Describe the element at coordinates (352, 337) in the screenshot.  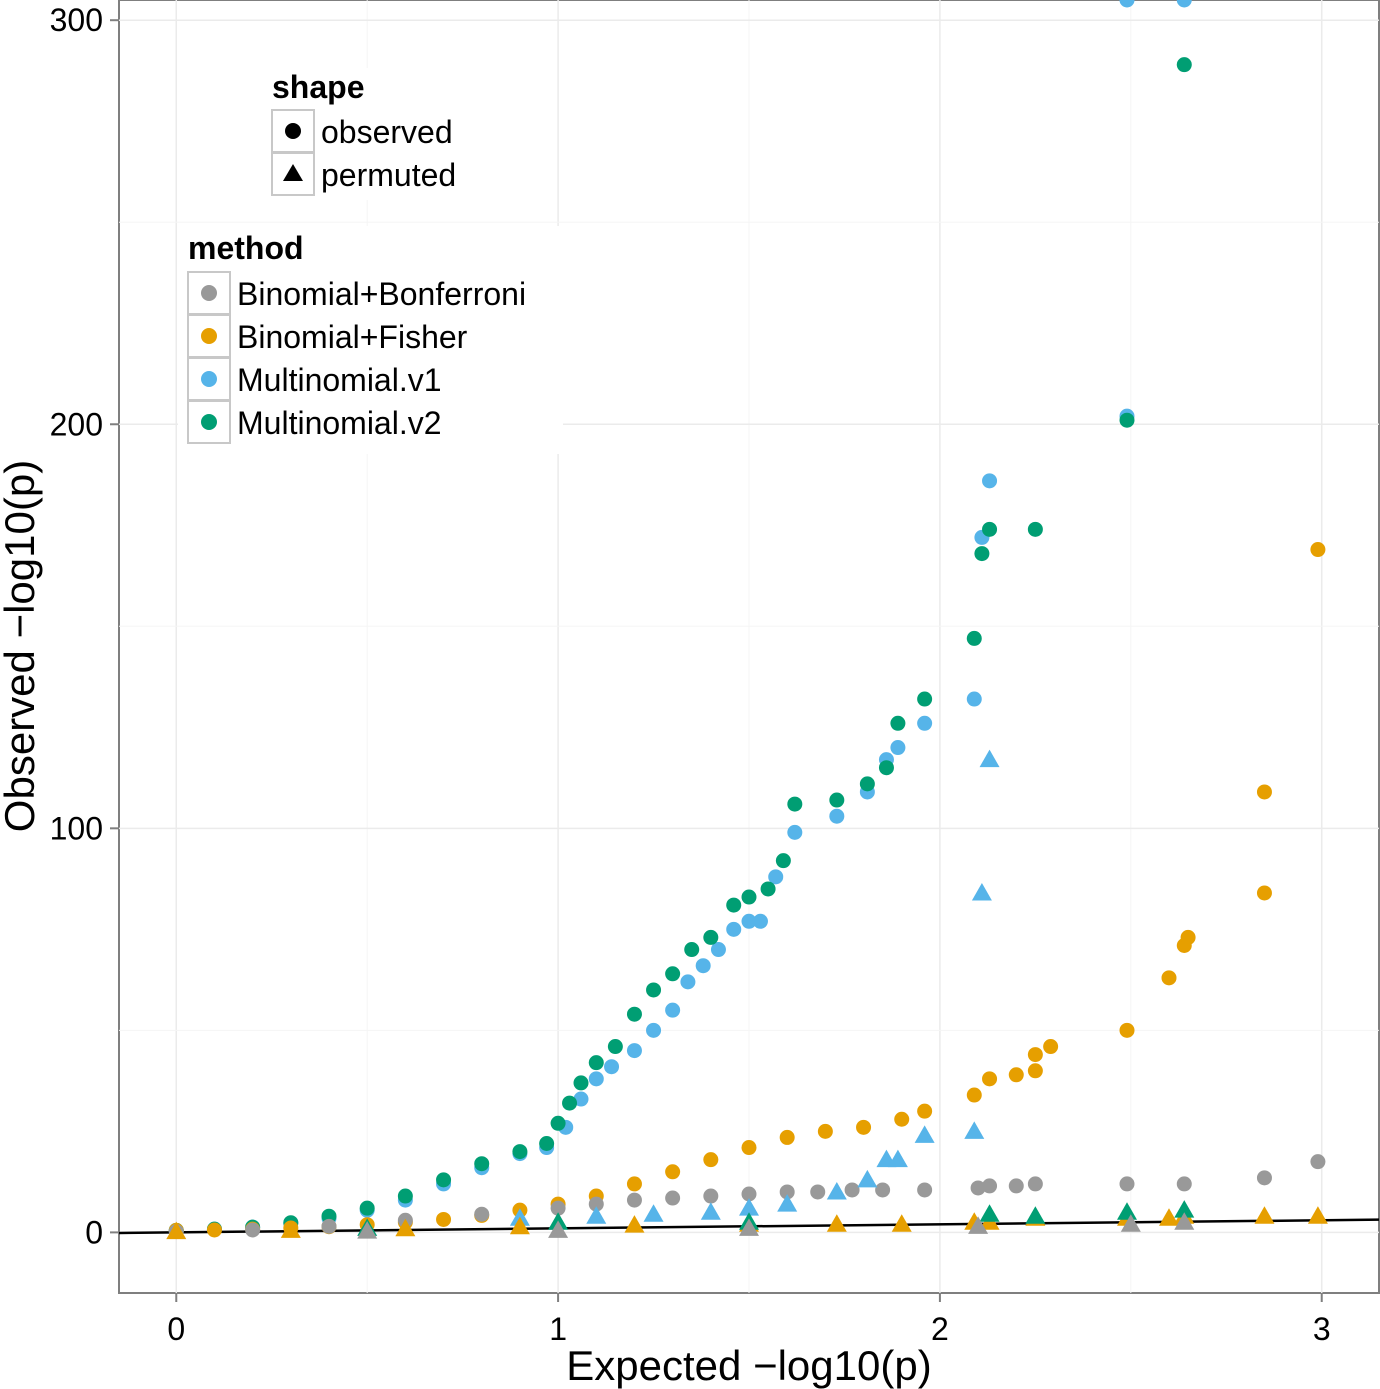
I see `legend-label-binomial-fisher: Binomial+Fisher` at that location.